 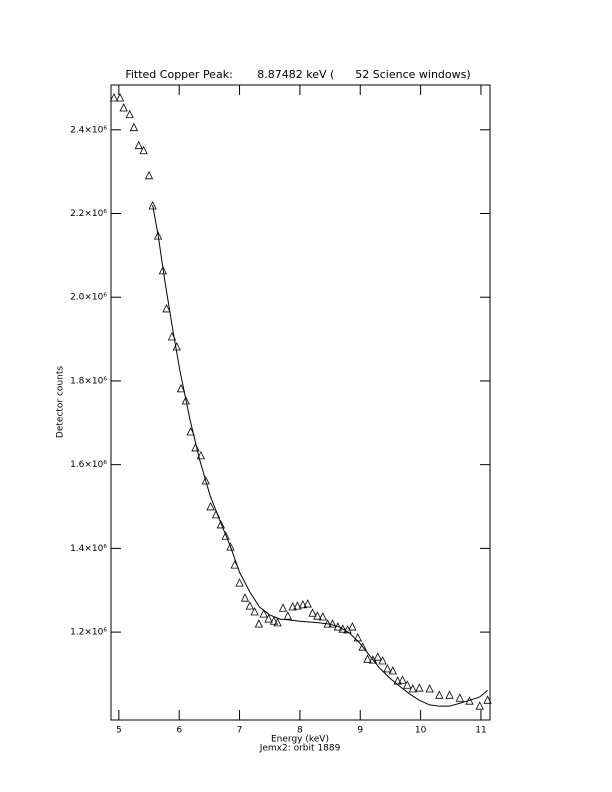 I want to click on x-tick-label: 5, so click(x=119, y=731).